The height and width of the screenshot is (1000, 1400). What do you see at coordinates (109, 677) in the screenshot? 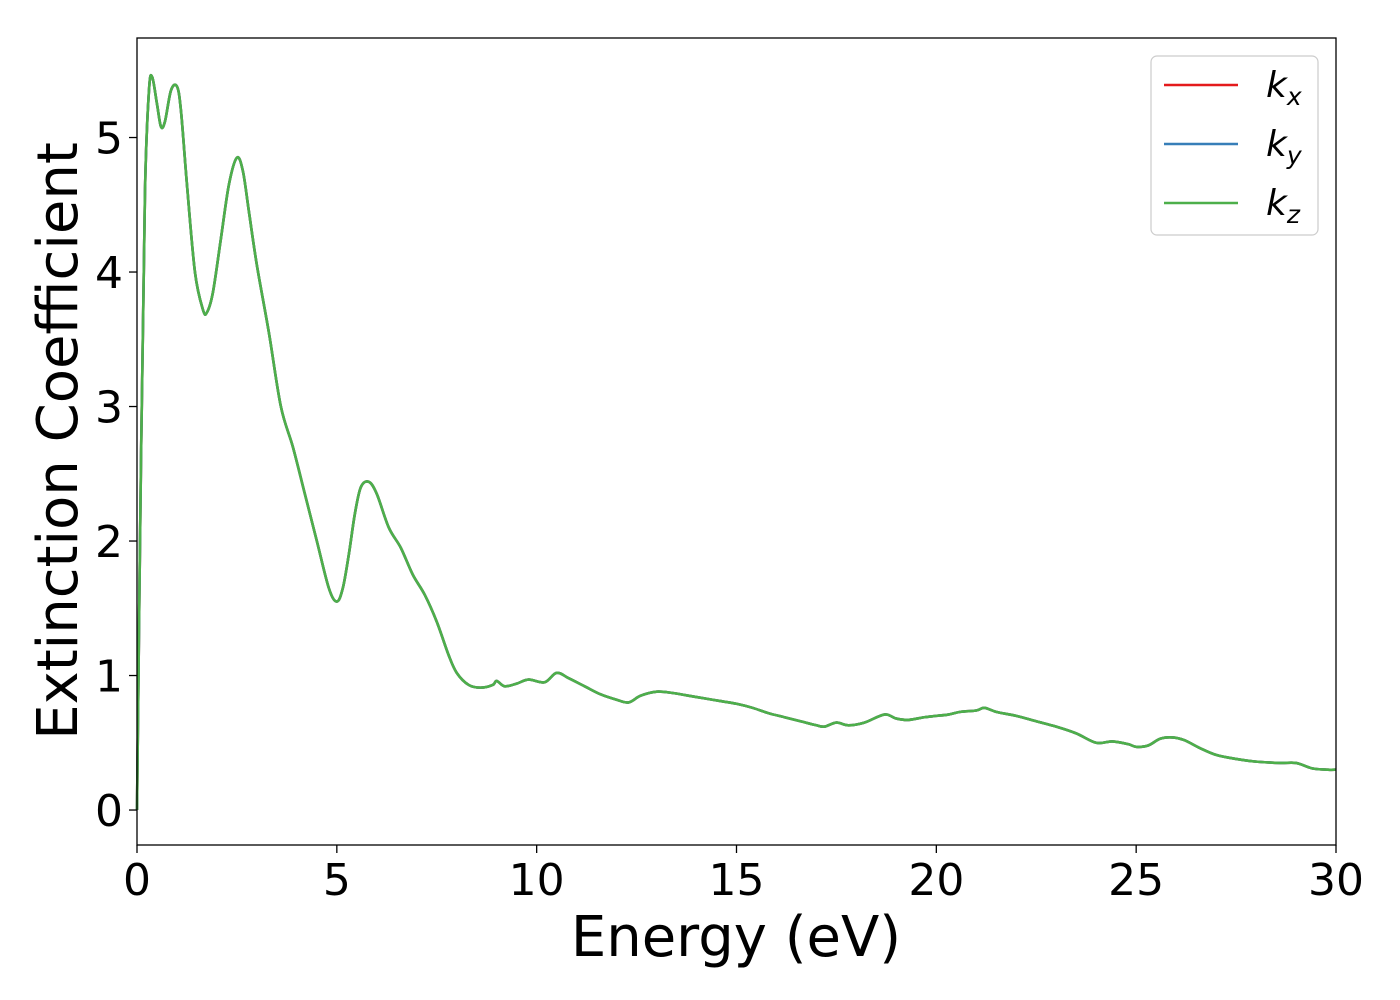
I see `y-tick-label: 1` at bounding box center [109, 677].